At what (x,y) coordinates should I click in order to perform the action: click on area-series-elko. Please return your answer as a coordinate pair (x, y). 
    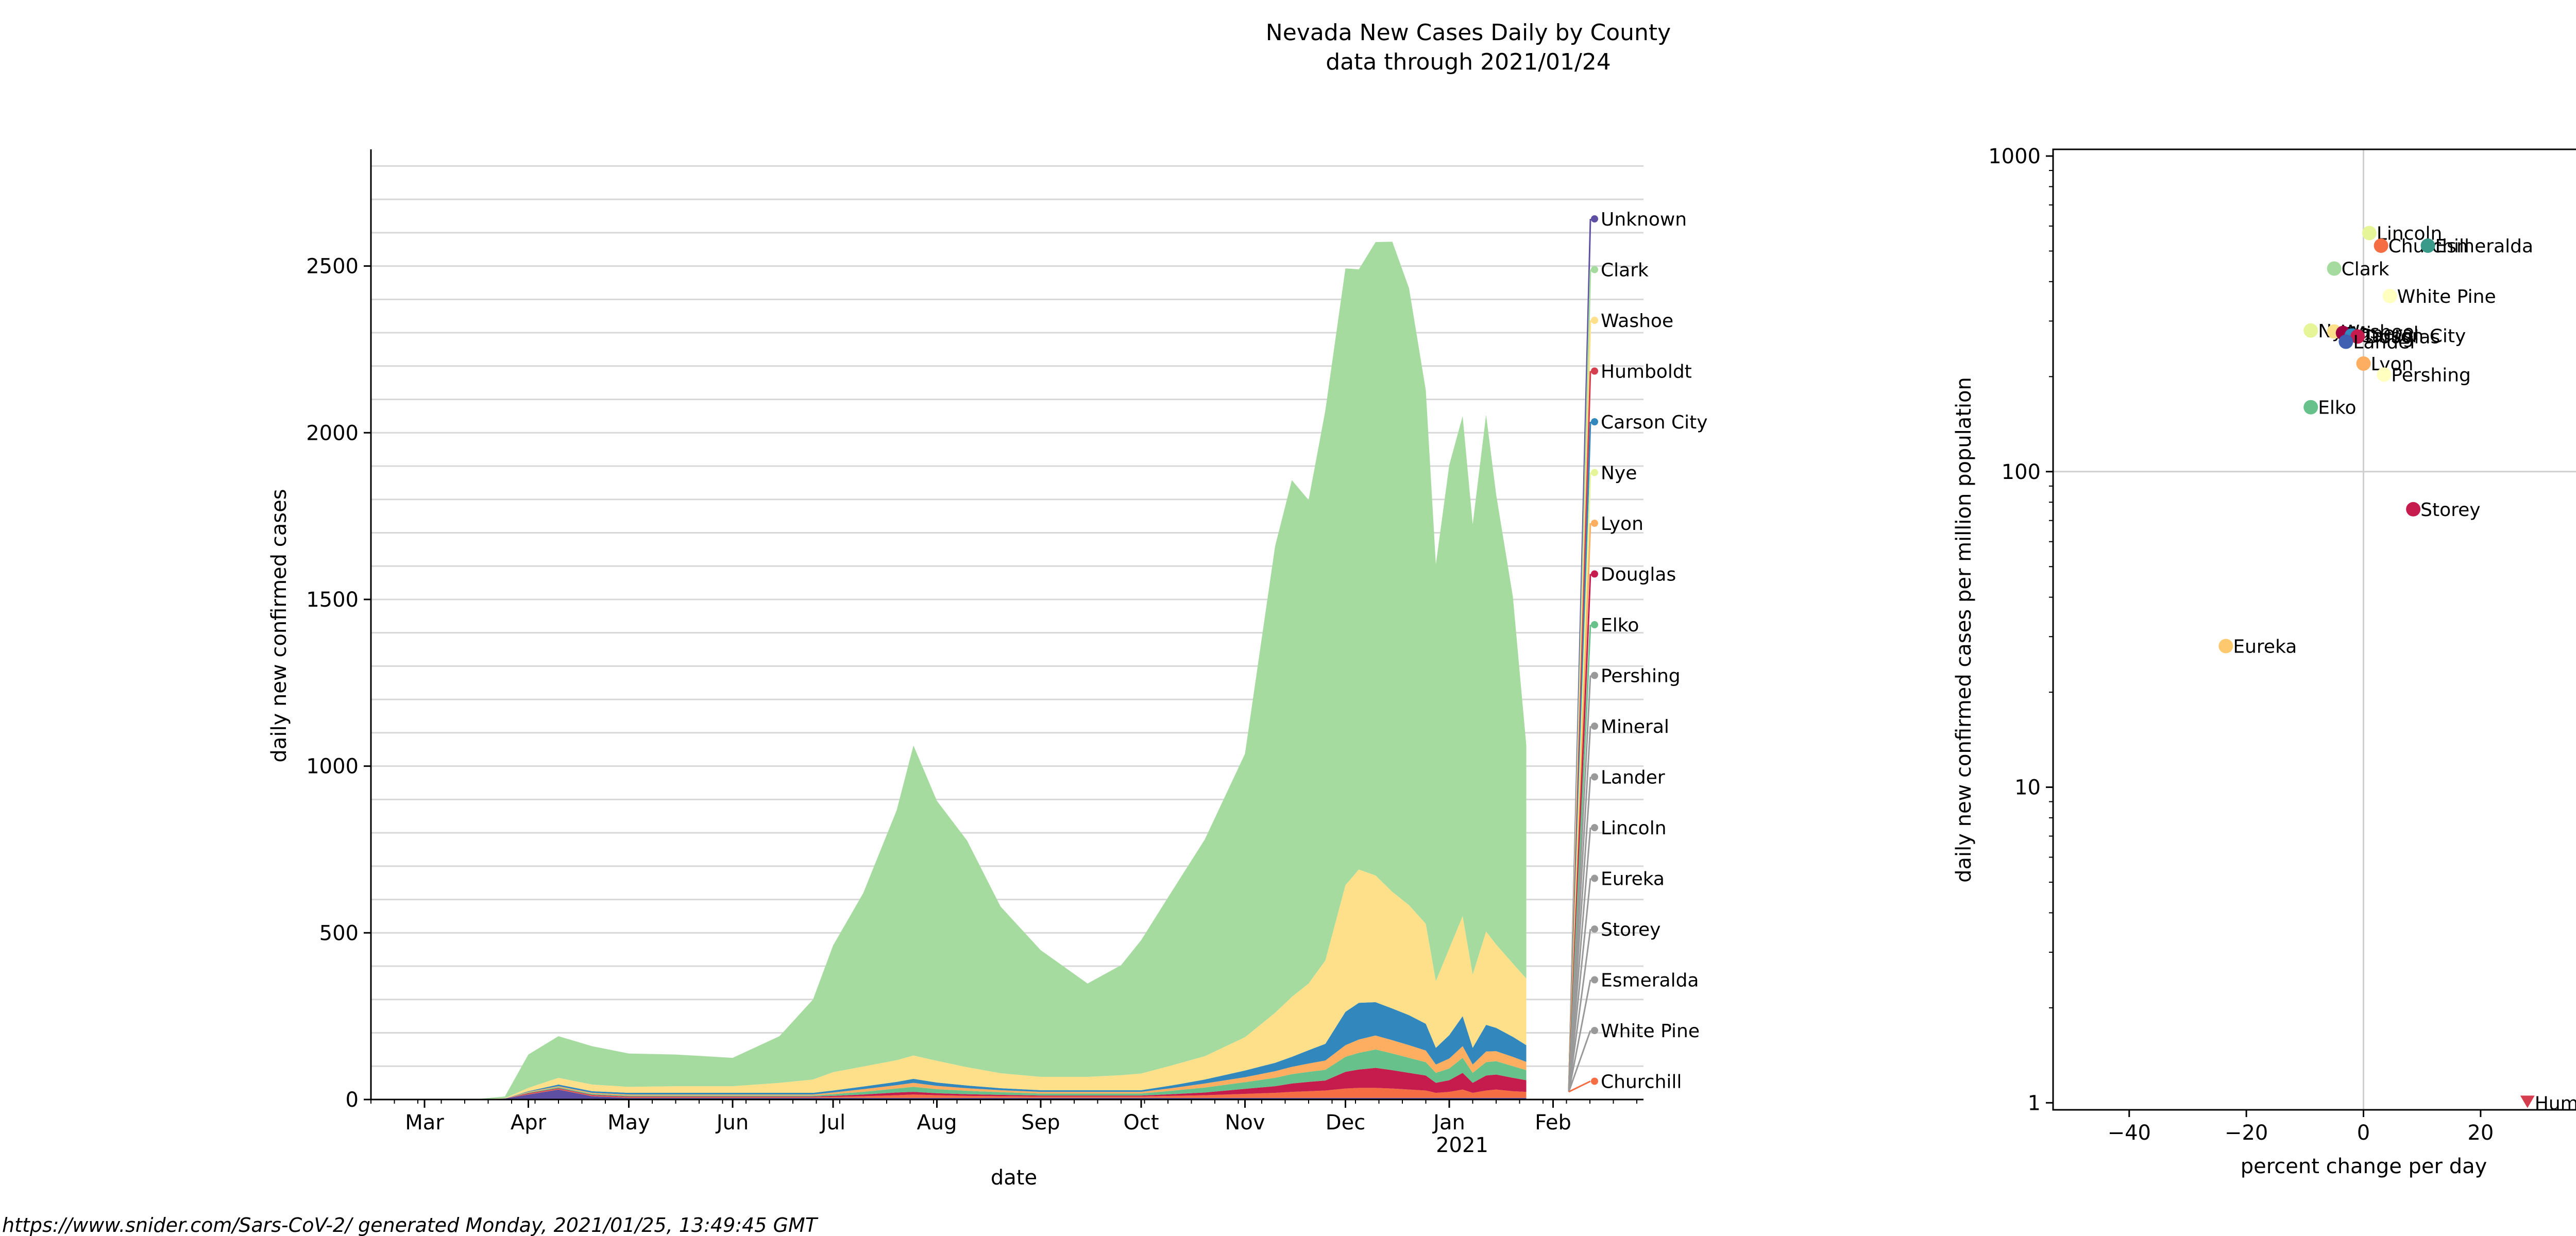
    Looking at the image, I should click on (999, 1074).